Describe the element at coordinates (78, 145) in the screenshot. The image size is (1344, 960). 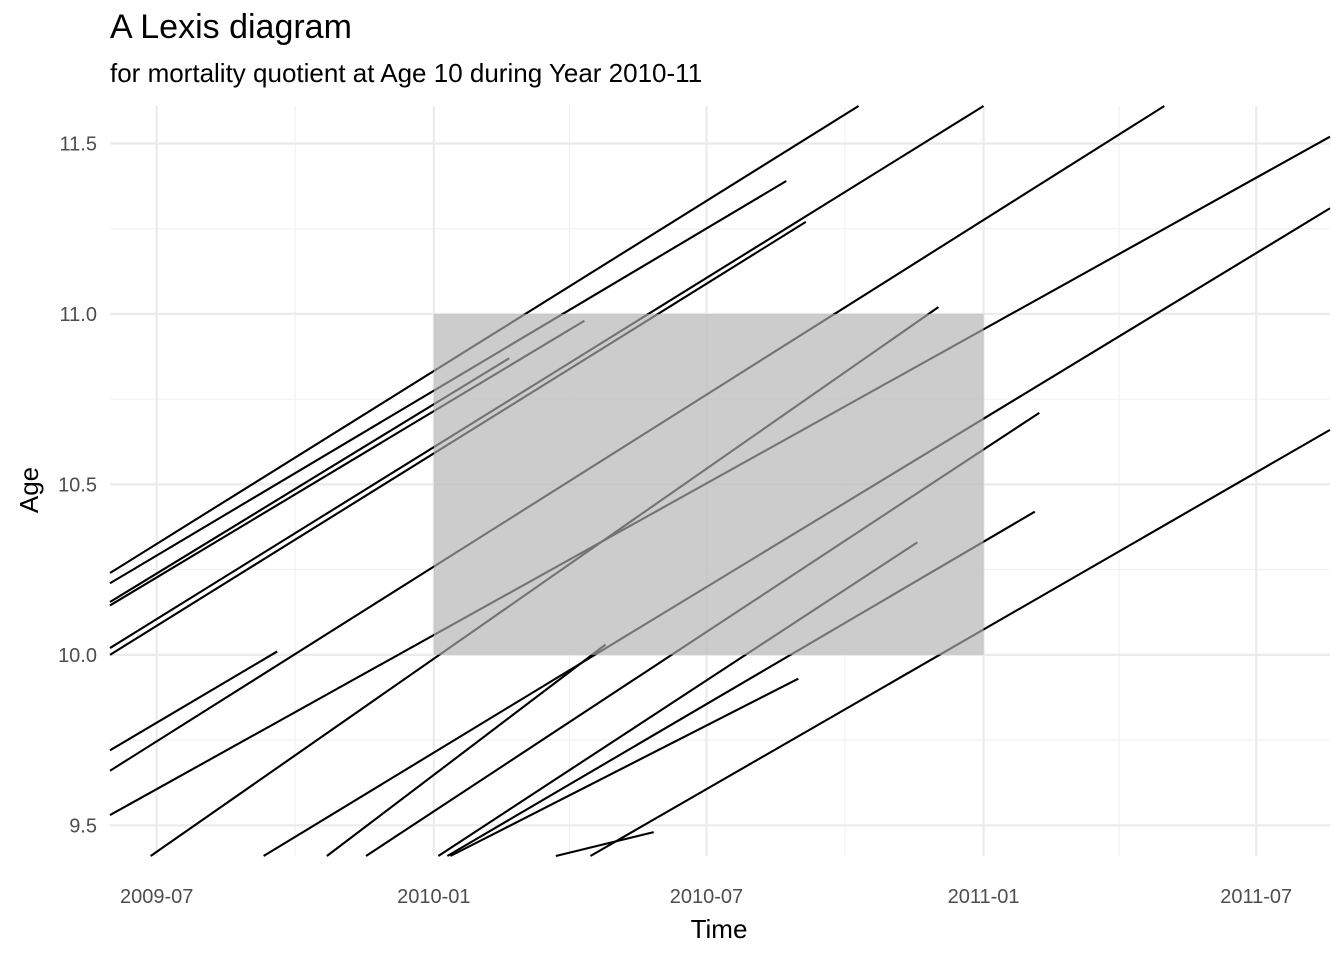
I see `y-tick-label-4: 11.5` at that location.